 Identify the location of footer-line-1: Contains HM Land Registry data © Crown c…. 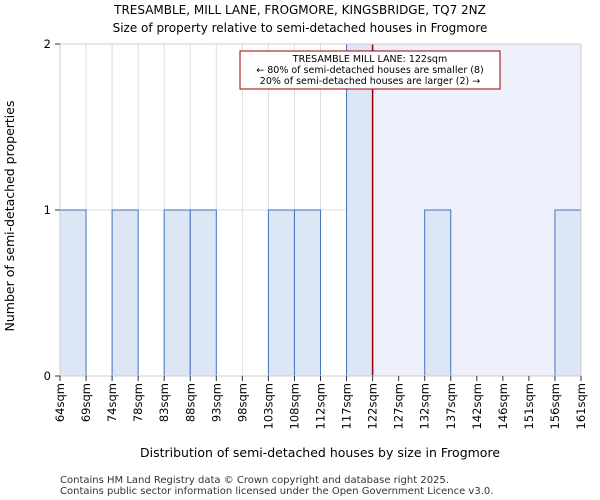
(254, 480).